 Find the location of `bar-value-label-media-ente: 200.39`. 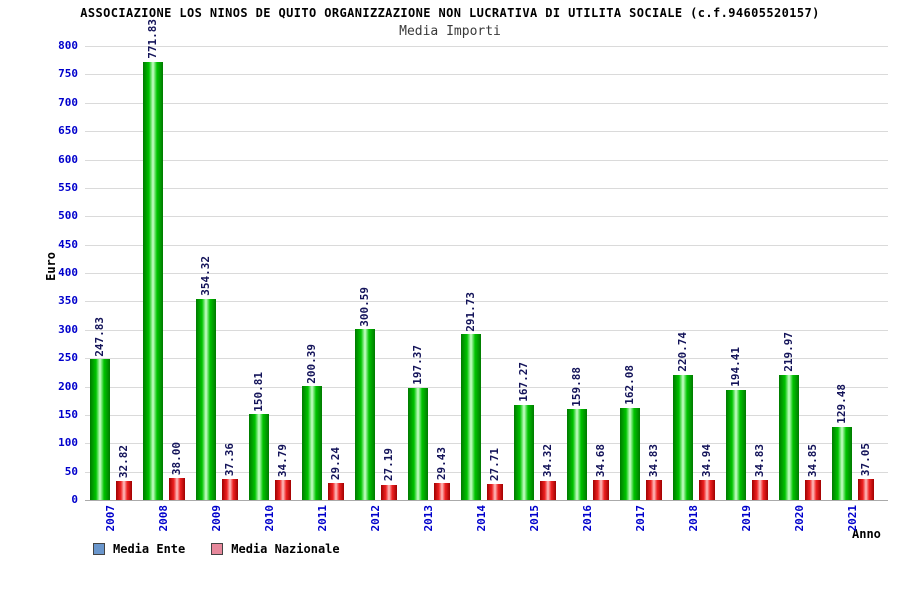

bar-value-label-media-ente: 200.39 is located at coordinates (311, 363).